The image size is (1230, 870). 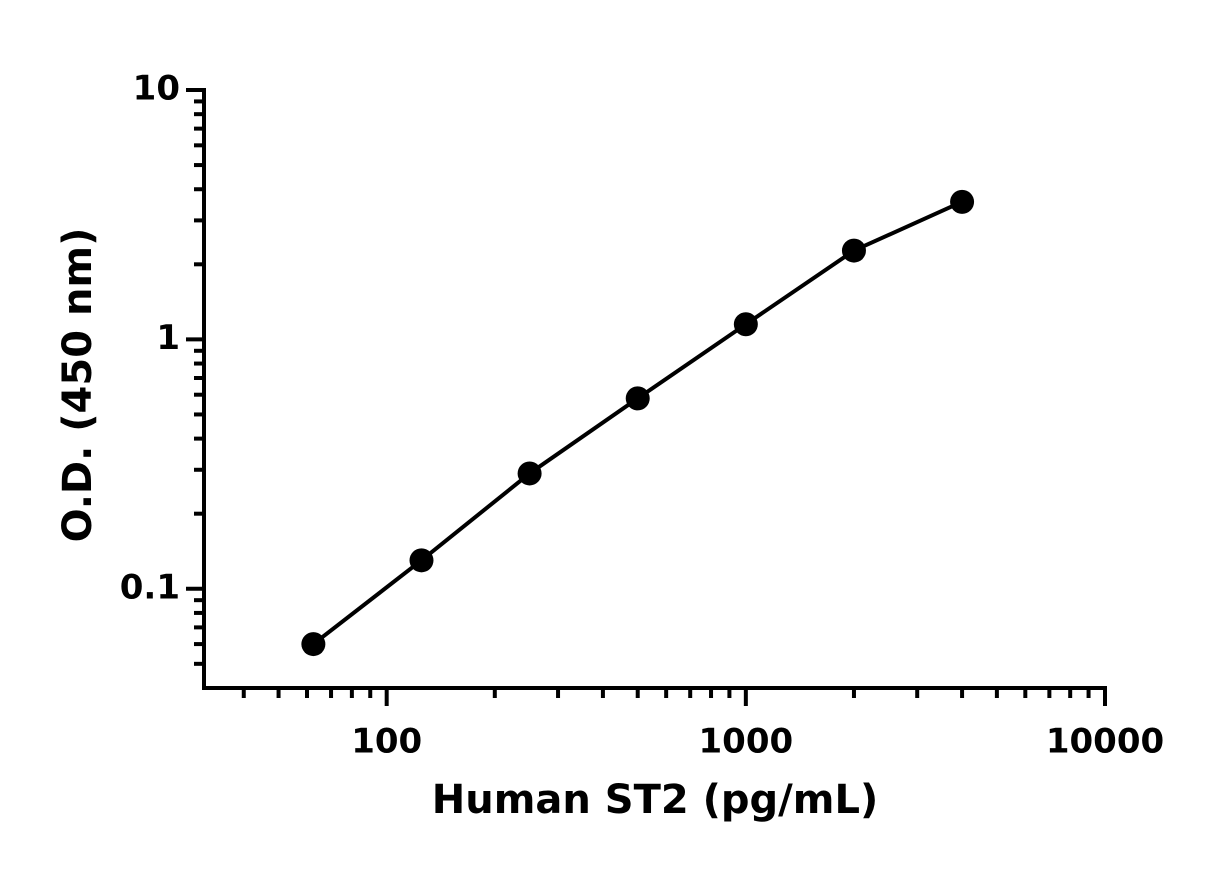 I want to click on x-axis-label: Human ST2 (pg/mL), so click(x=655, y=800).